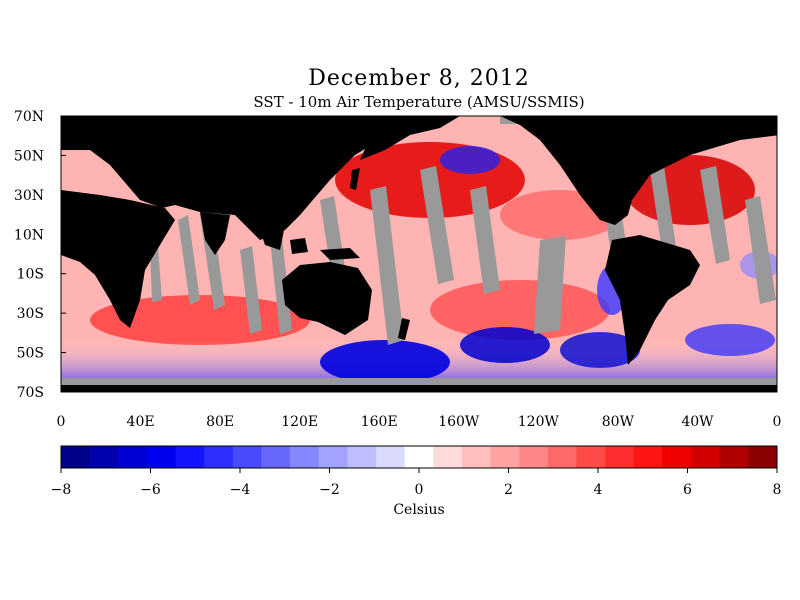  What do you see at coordinates (29, 156) in the screenshot?
I see `lat-tick-label: 50N` at bounding box center [29, 156].